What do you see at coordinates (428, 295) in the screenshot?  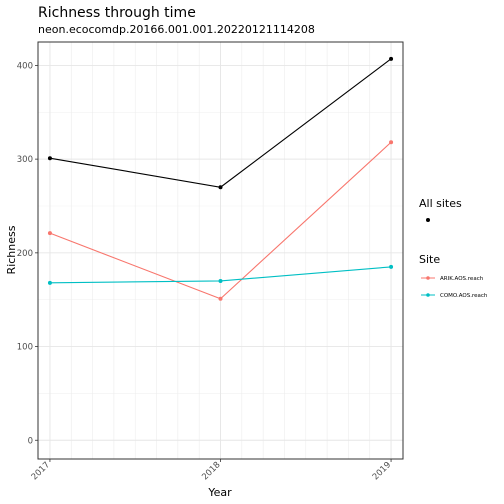 I see `legend-como-aos-reach-key-point` at bounding box center [428, 295].